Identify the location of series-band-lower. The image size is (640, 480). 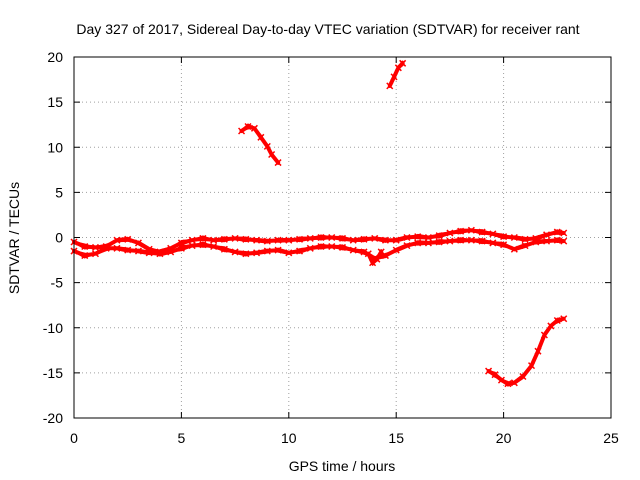
(319, 249).